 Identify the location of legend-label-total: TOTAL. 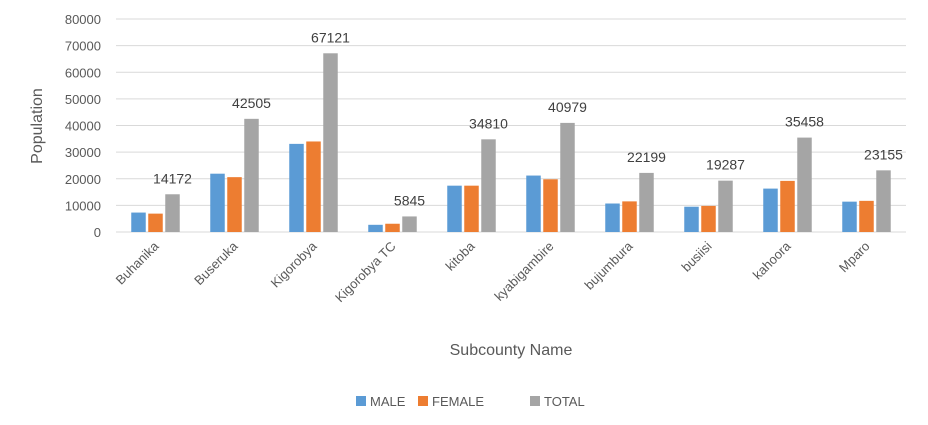
(564, 401).